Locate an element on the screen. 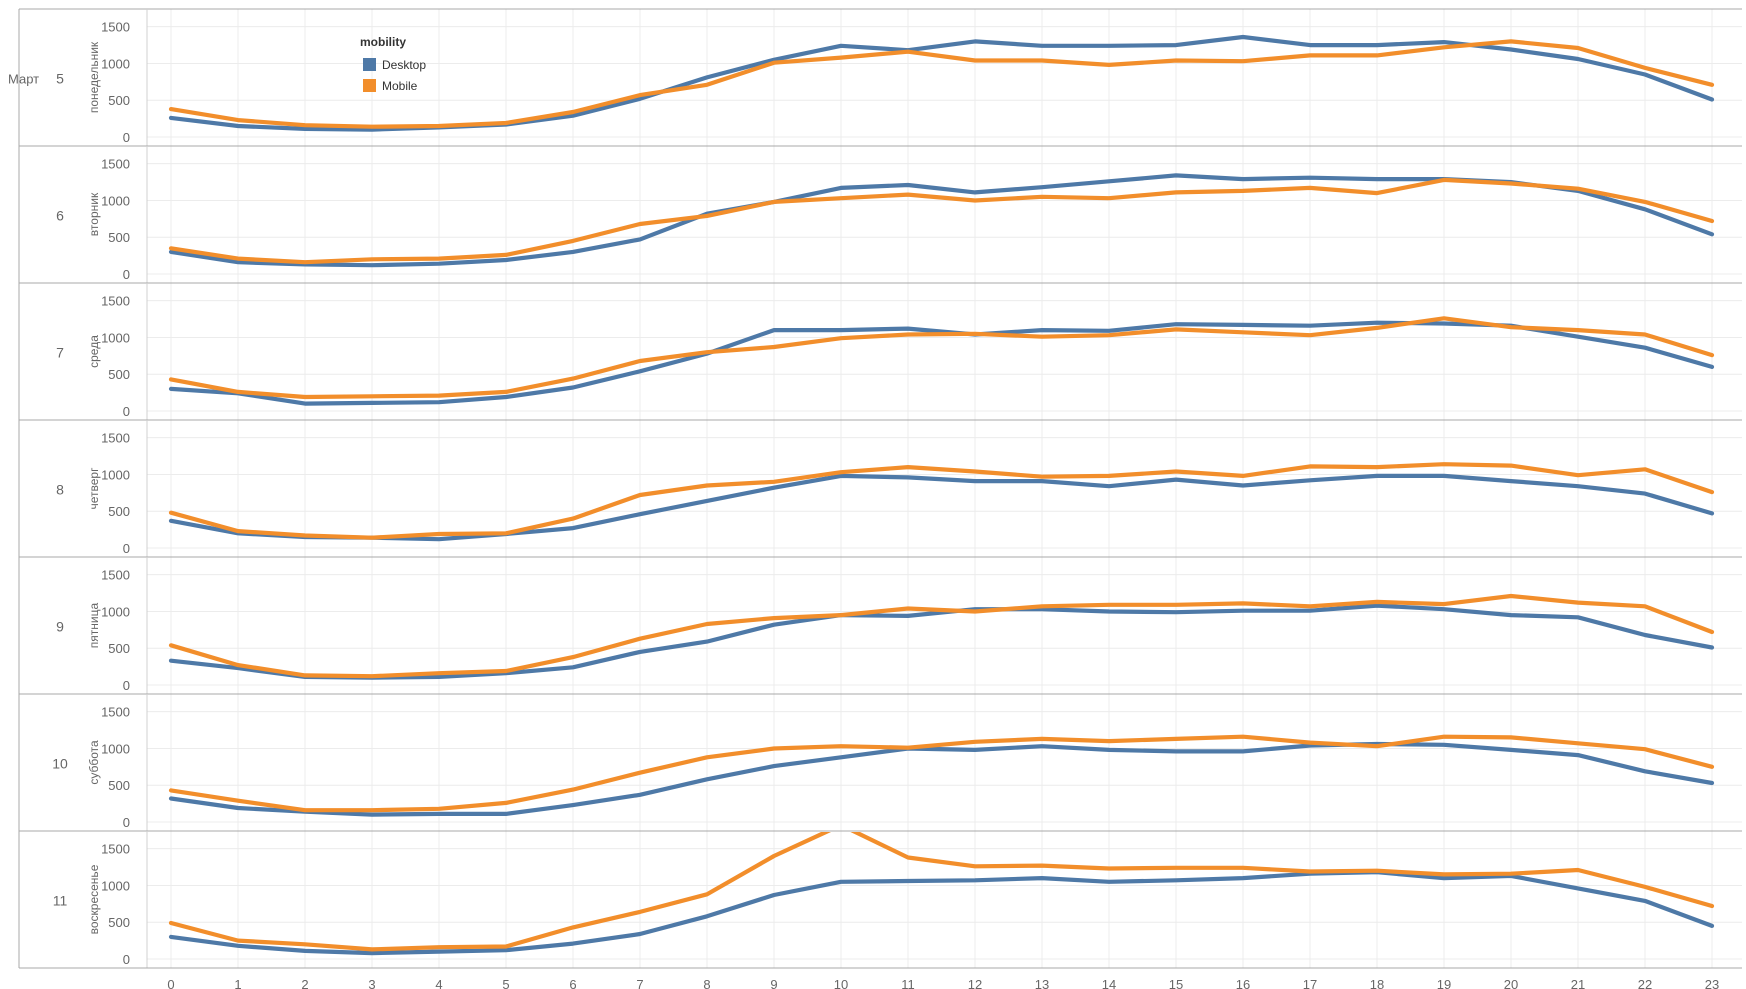 This screenshot has height=989, width=1746. month-label: Март is located at coordinates (23, 79).